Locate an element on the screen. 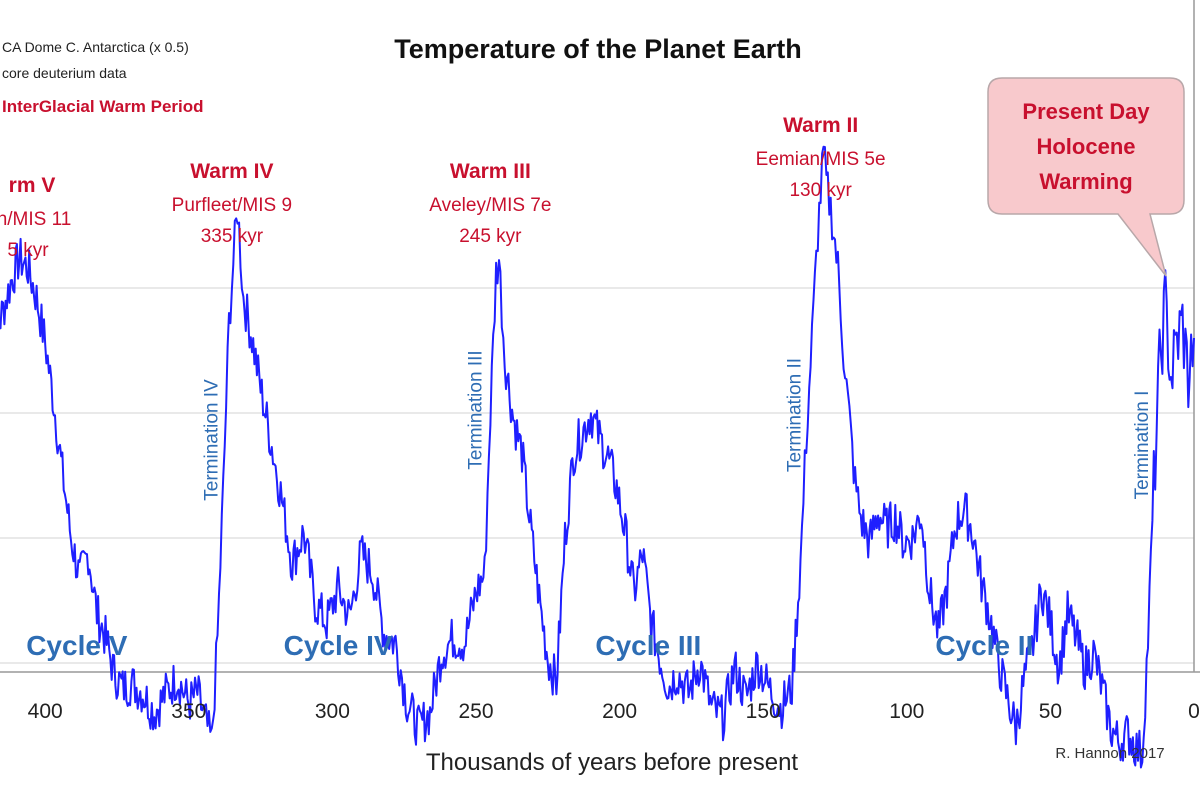 The image size is (1200, 805). warm-iv-sub-1: 335 kyr is located at coordinates (232, 236).